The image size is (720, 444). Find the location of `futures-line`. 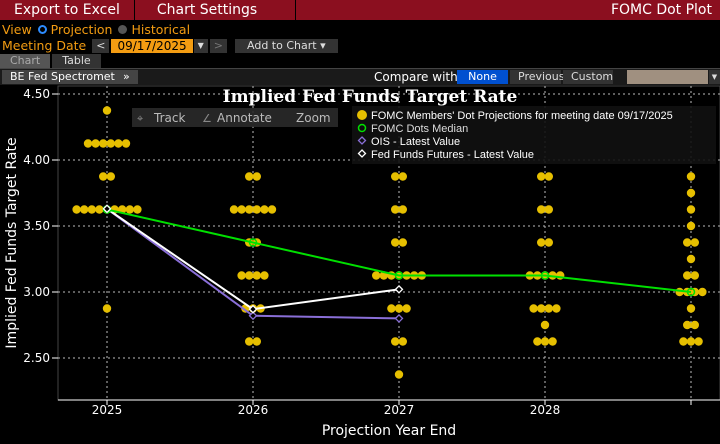

futures-line is located at coordinates (253, 259).